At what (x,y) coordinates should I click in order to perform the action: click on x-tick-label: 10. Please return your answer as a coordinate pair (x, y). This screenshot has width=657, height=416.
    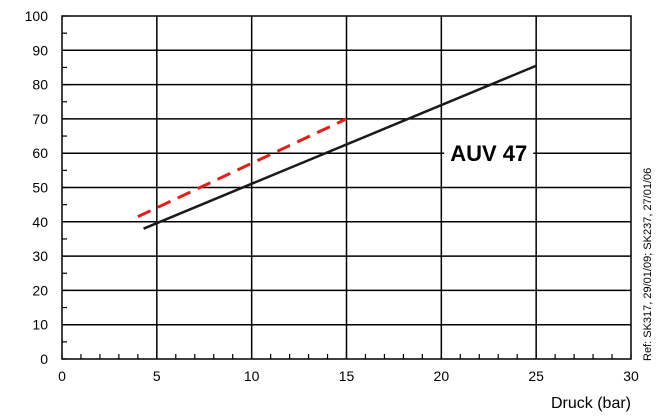
    Looking at the image, I should click on (252, 376).